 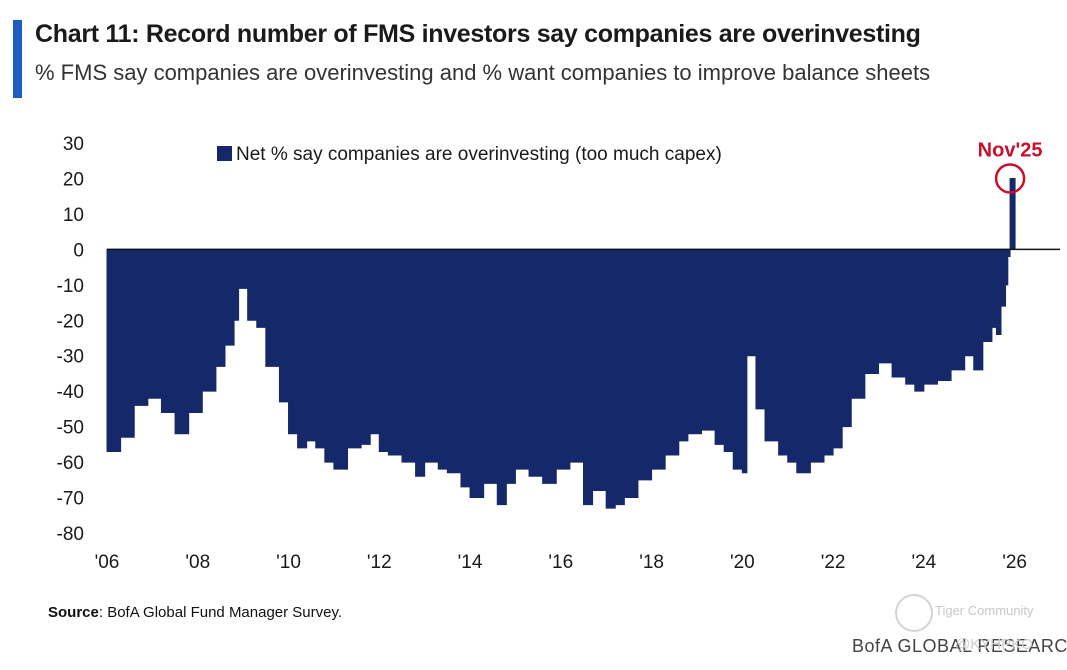 I want to click on tiger-logo-icon, so click(x=914, y=613).